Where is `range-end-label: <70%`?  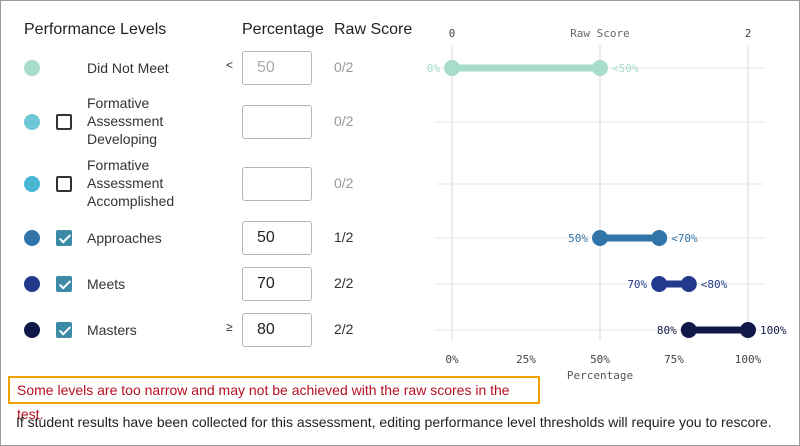
range-end-label: <70% is located at coordinates (684, 238).